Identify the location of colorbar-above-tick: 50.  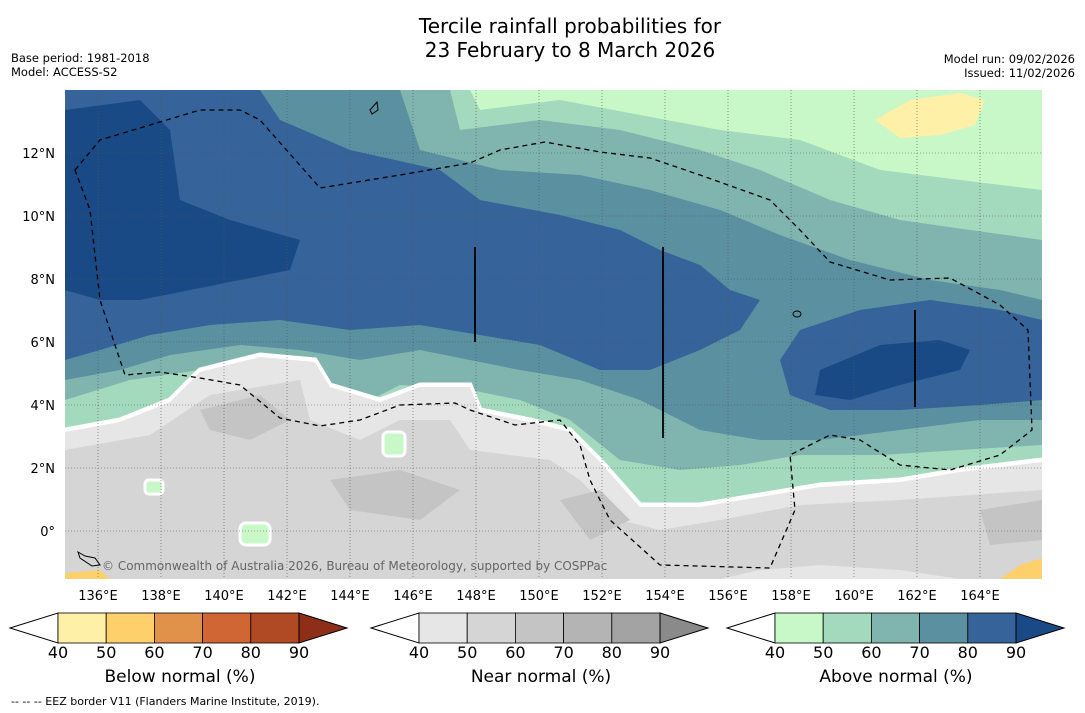
(823, 652).